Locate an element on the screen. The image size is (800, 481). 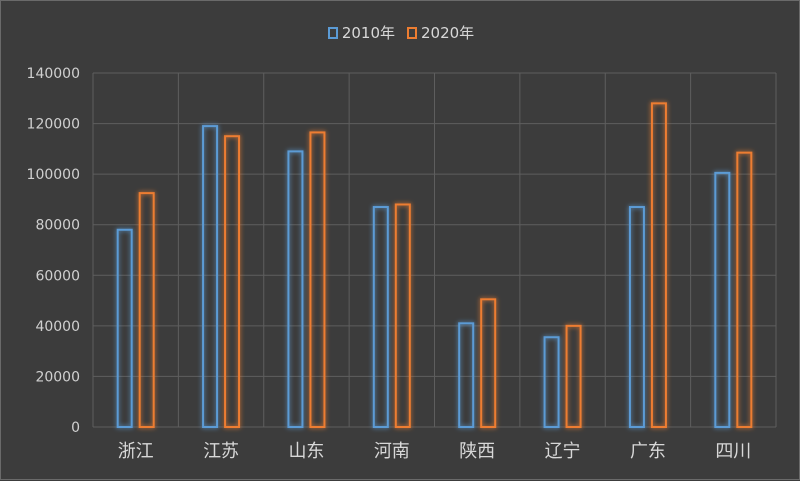
x-category-label: 辽宁 is located at coordinates (563, 451).